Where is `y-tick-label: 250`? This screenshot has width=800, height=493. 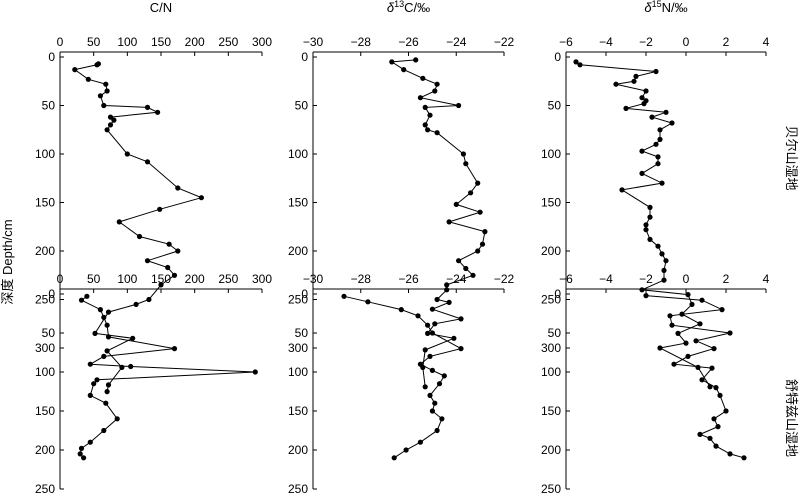
y-tick-label: 250 is located at coordinates (551, 487).